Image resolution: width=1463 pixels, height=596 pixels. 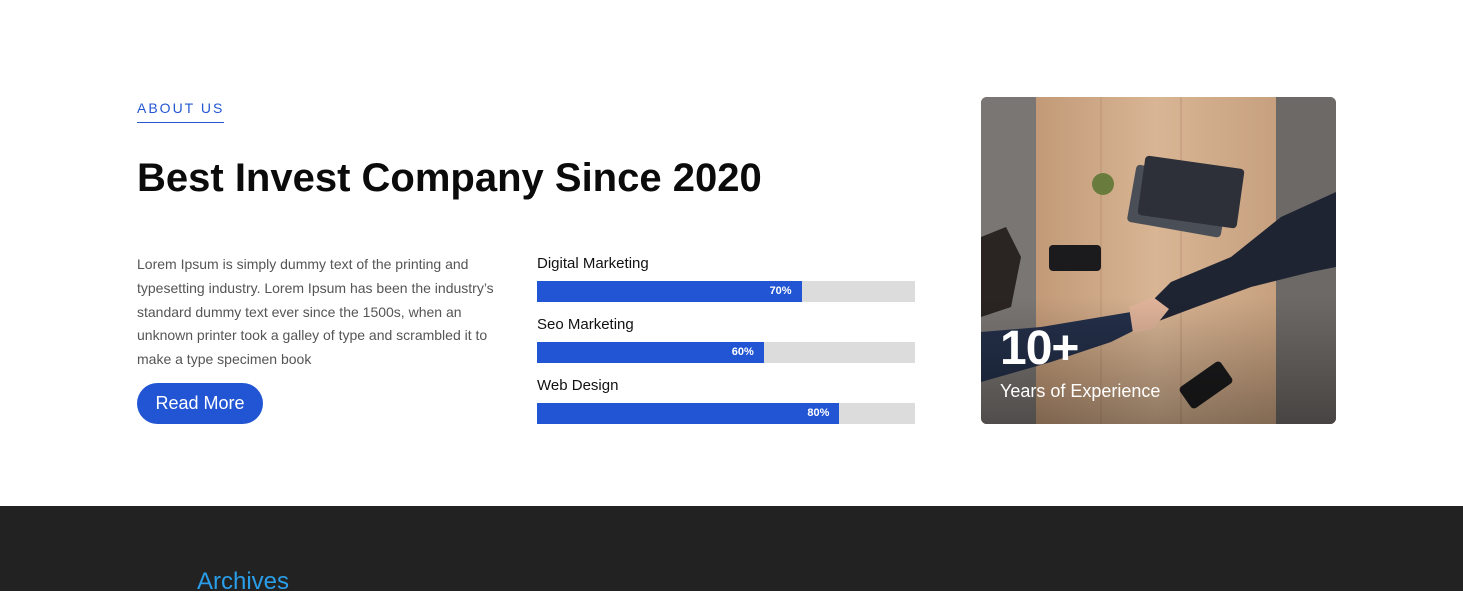 I want to click on experience-card: 10+ Years of Experience, so click(x=1158, y=260).